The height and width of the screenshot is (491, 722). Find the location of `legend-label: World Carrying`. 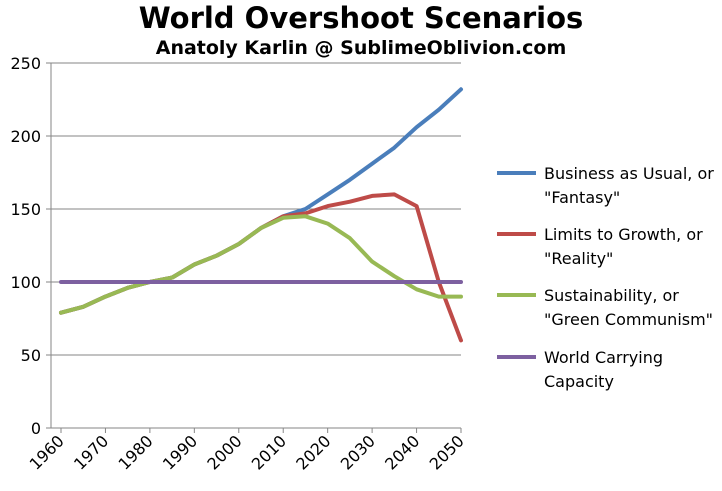

legend-label: World Carrying is located at coordinates (603, 357).